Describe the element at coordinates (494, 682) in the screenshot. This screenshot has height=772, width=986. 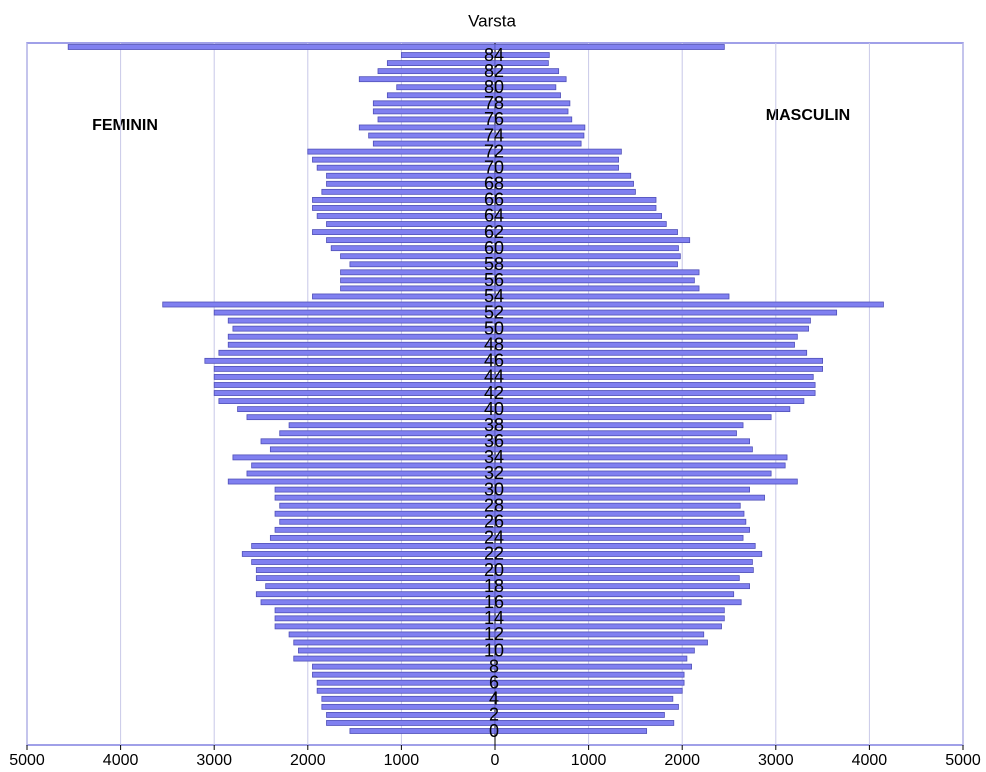
I see `y-tick-label: 6` at that location.